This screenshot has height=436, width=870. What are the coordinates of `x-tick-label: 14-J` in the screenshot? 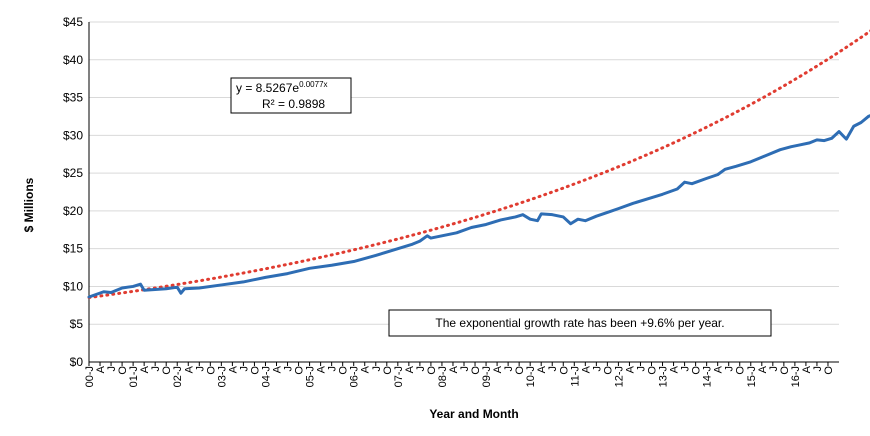 It's located at (708, 376).